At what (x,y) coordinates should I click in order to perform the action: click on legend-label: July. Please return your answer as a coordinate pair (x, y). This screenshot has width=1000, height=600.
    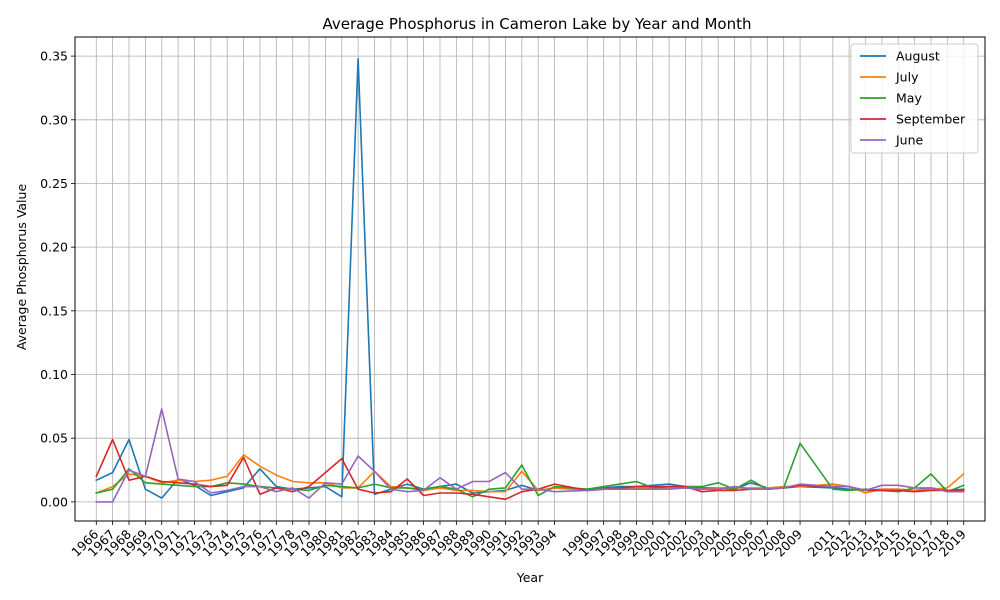
    Looking at the image, I should click on (907, 77).